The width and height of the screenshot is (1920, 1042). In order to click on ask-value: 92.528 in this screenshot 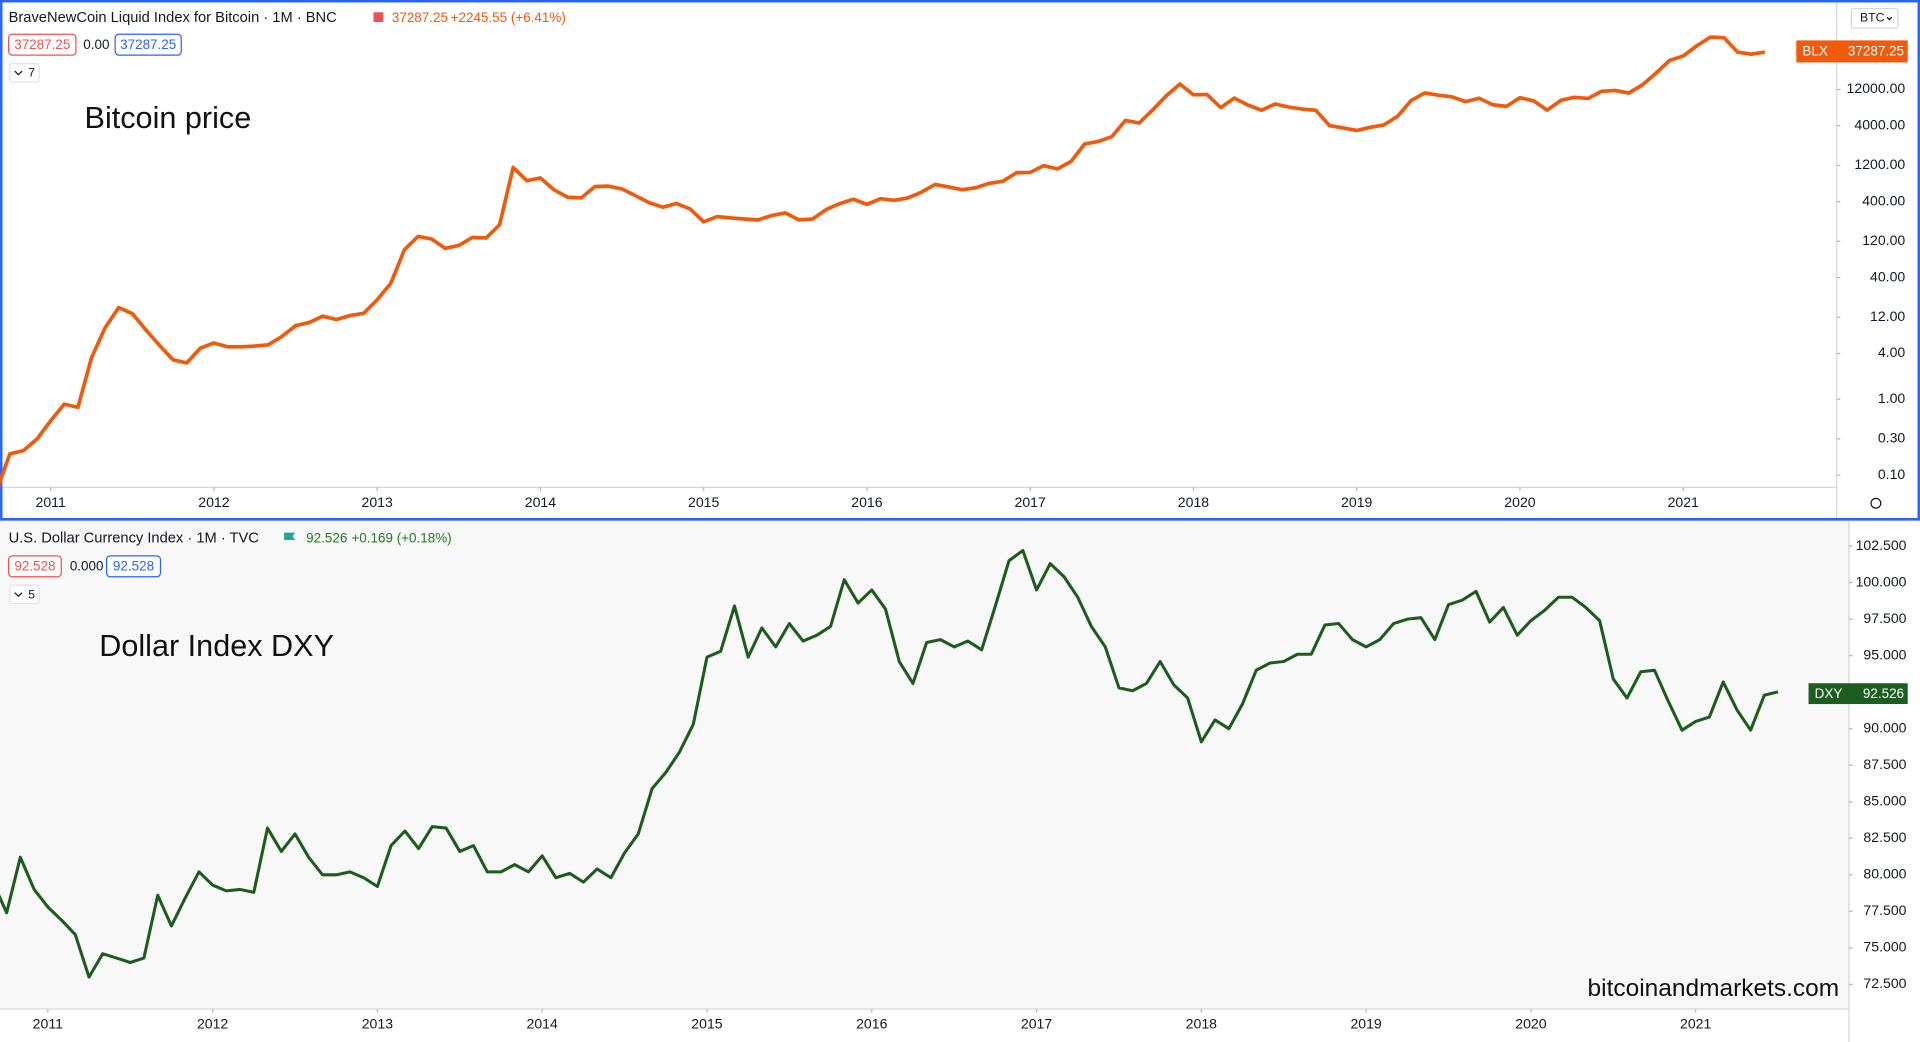, I will do `click(133, 565)`.